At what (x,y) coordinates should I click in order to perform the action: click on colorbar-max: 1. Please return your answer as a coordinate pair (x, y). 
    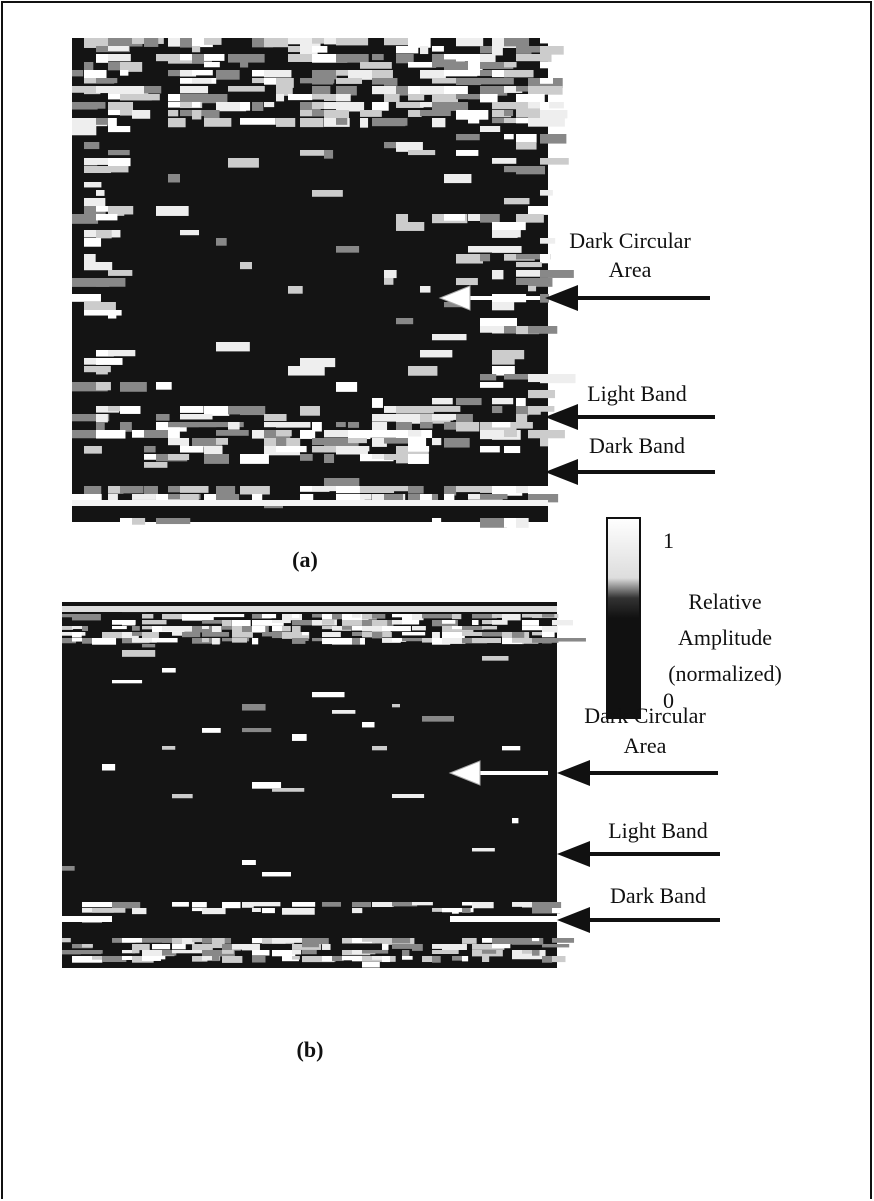
    Looking at the image, I should click on (668, 540).